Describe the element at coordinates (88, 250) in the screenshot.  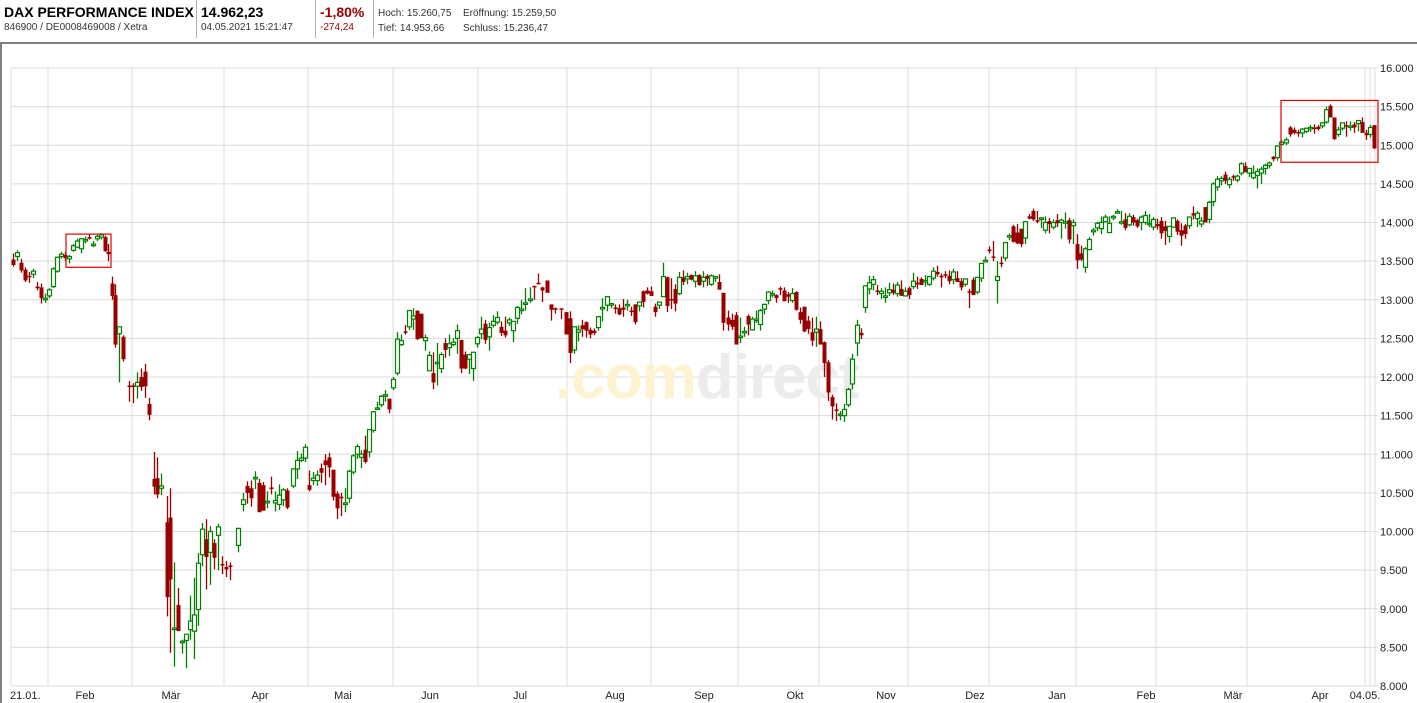
I see `highlight-box` at that location.